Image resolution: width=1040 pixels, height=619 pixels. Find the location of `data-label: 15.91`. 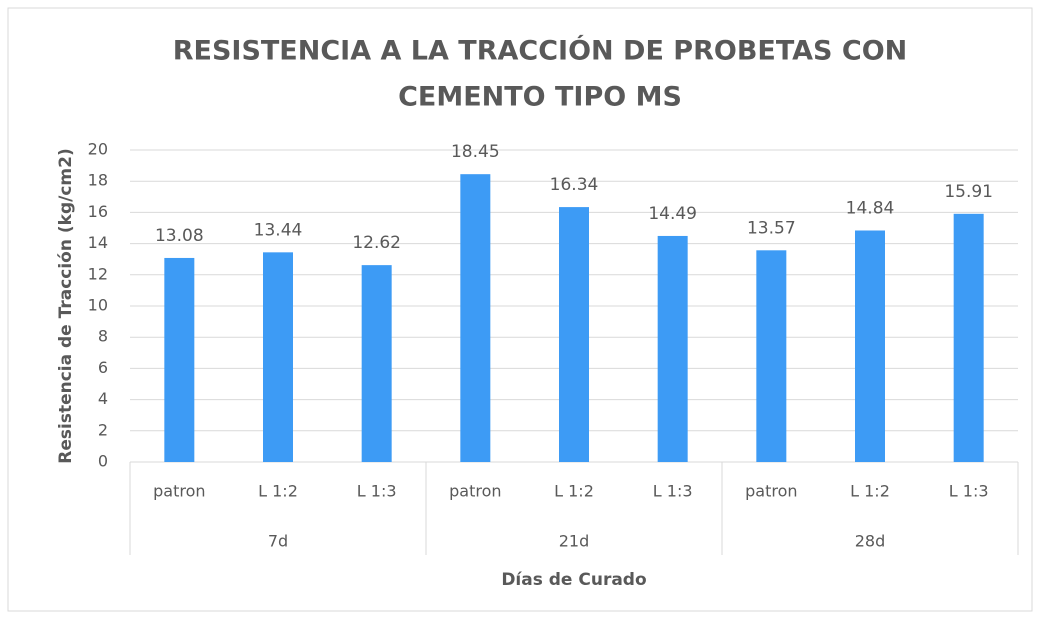

data-label: 15.91 is located at coordinates (968, 192).